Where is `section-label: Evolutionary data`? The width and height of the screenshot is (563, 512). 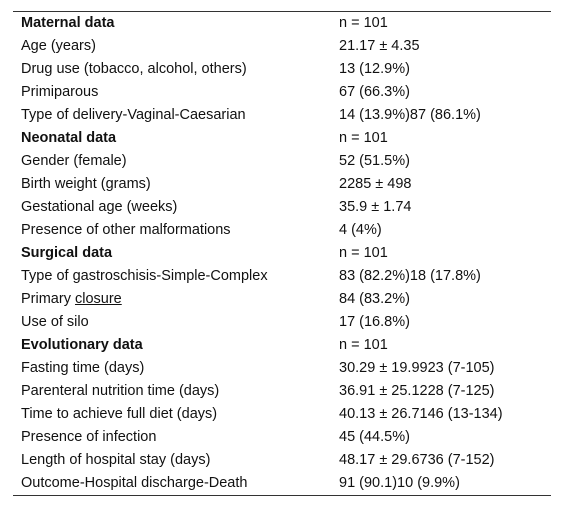 section-label: Evolutionary data is located at coordinates (82, 345).